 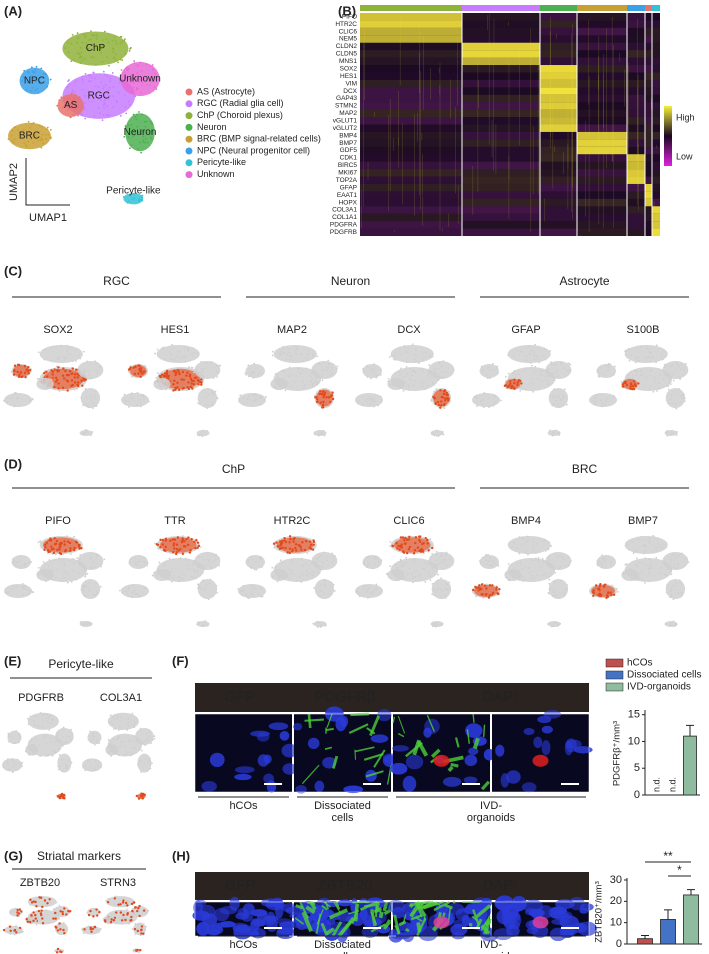 What do you see at coordinates (468, 736) in the screenshot?
I see `gfp-signal` at bounding box center [468, 736].